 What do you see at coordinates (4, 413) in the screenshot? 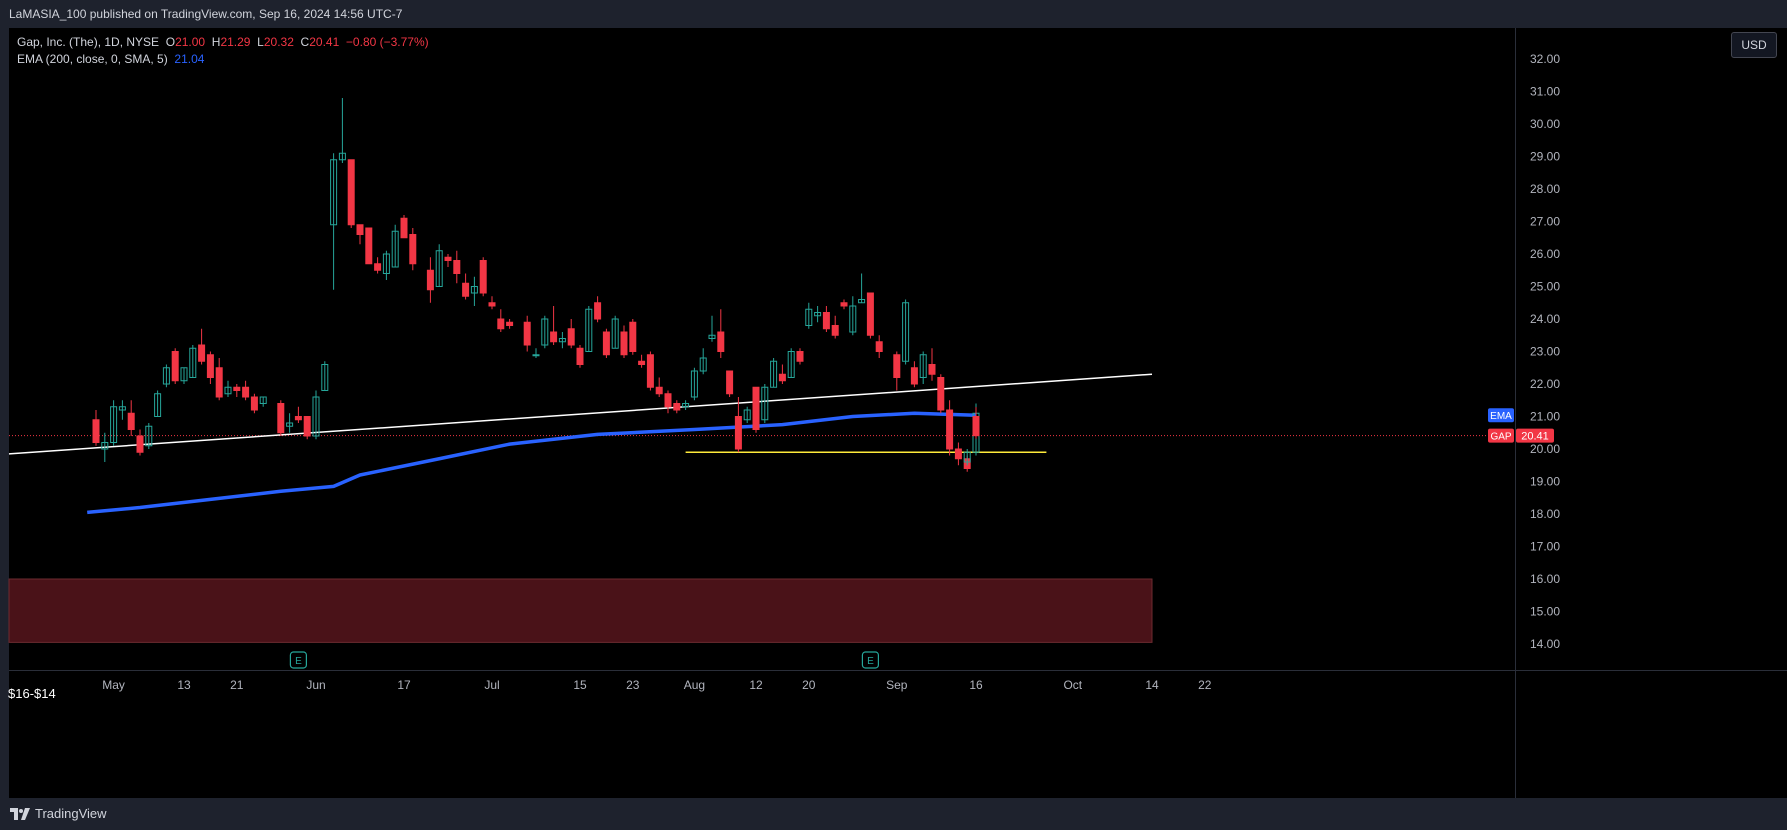
I see `left-frame` at bounding box center [4, 413].